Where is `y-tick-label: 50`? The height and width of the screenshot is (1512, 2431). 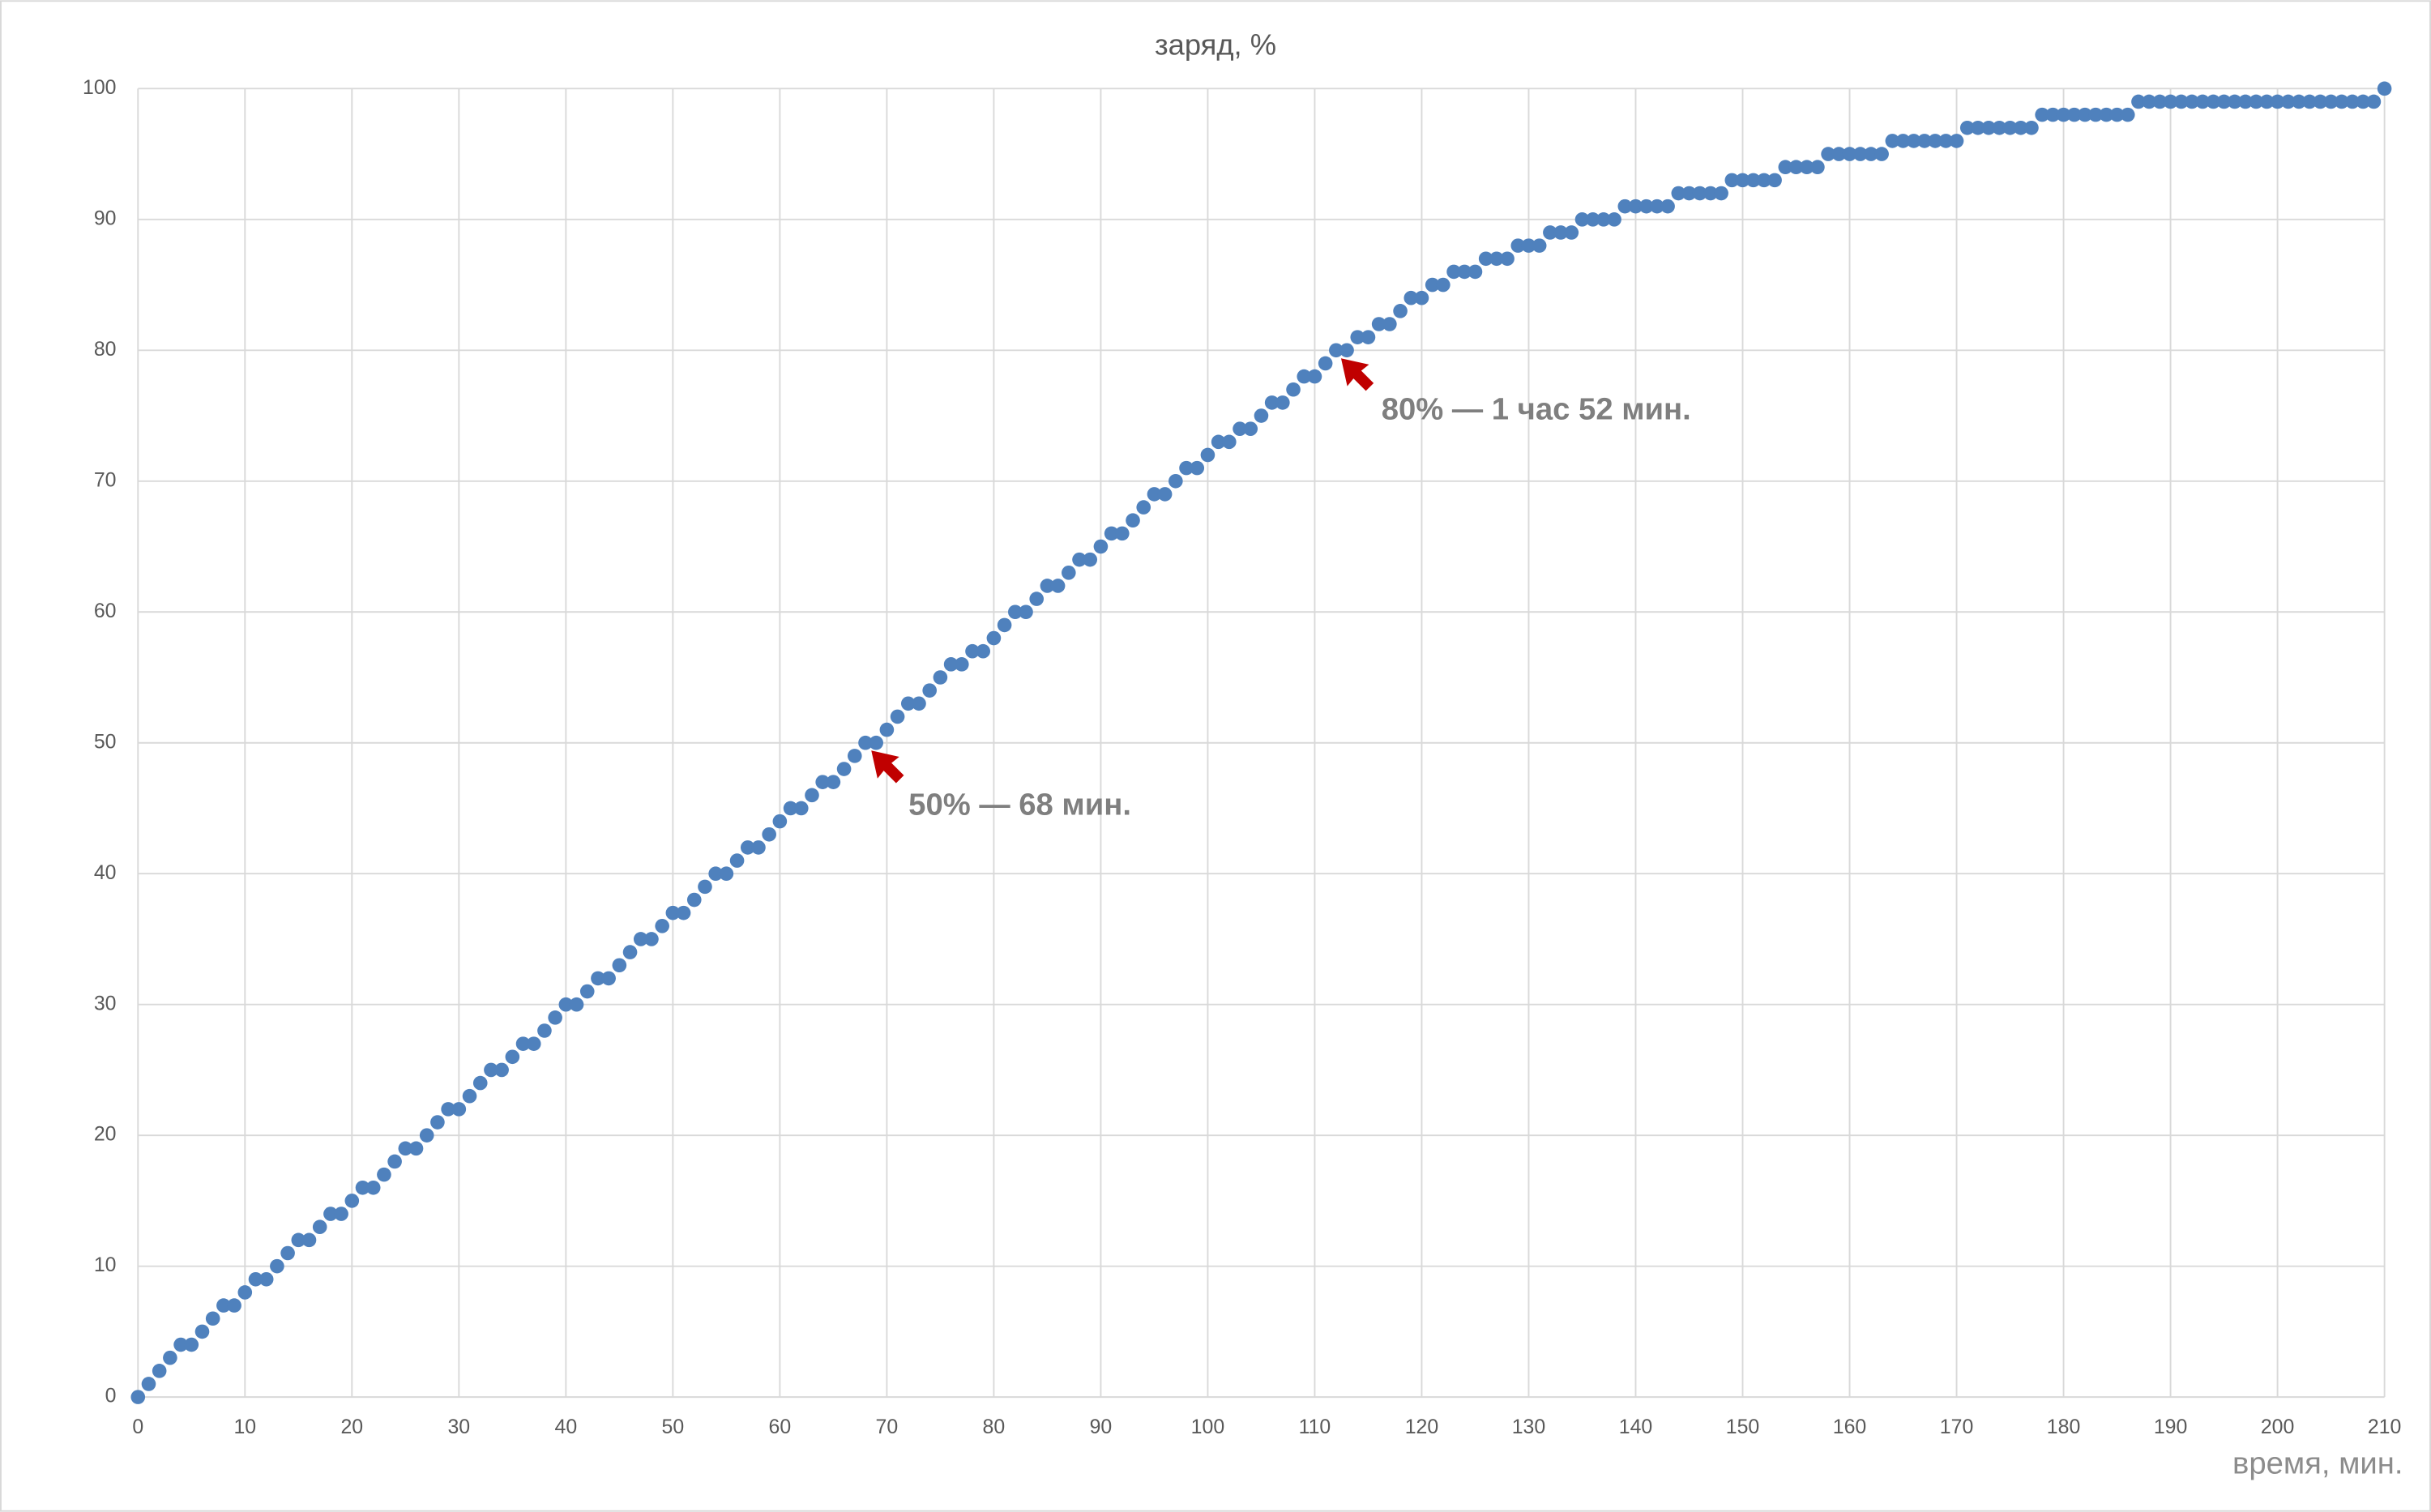 y-tick-label: 50 is located at coordinates (105, 742).